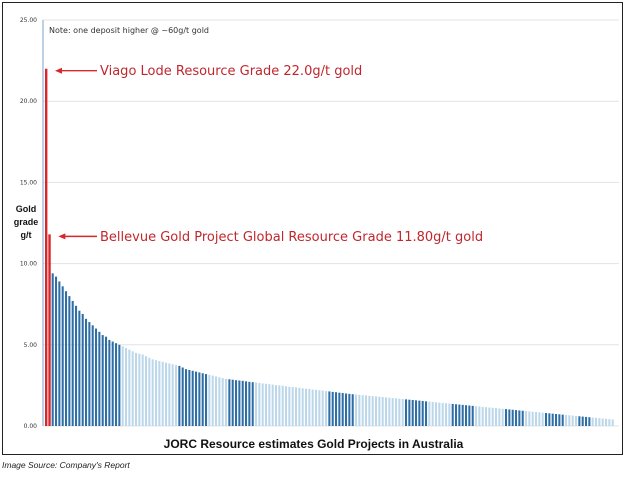 The width and height of the screenshot is (626, 479). Describe the element at coordinates (28, 182) in the screenshot. I see `y-tick-label: 15.00` at that location.